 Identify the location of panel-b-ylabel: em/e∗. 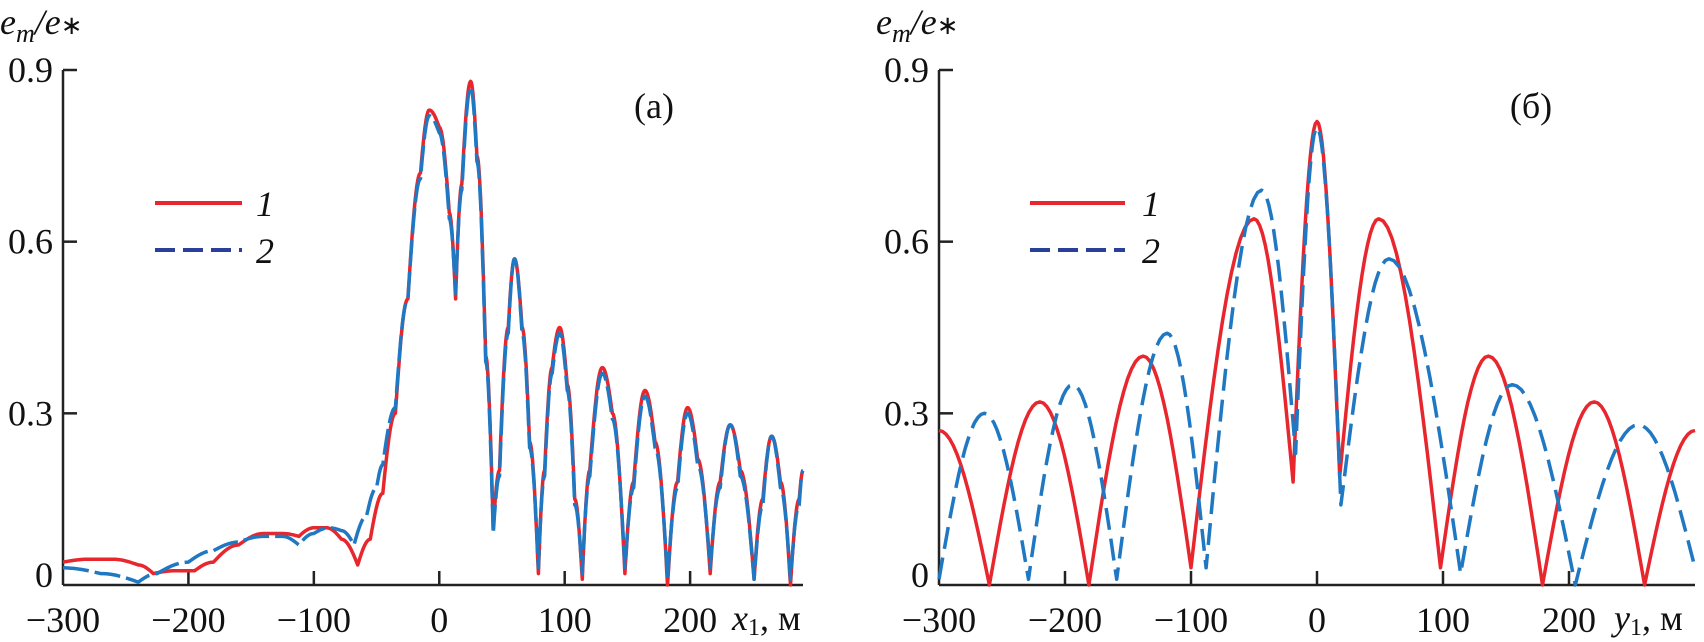
(917, 25).